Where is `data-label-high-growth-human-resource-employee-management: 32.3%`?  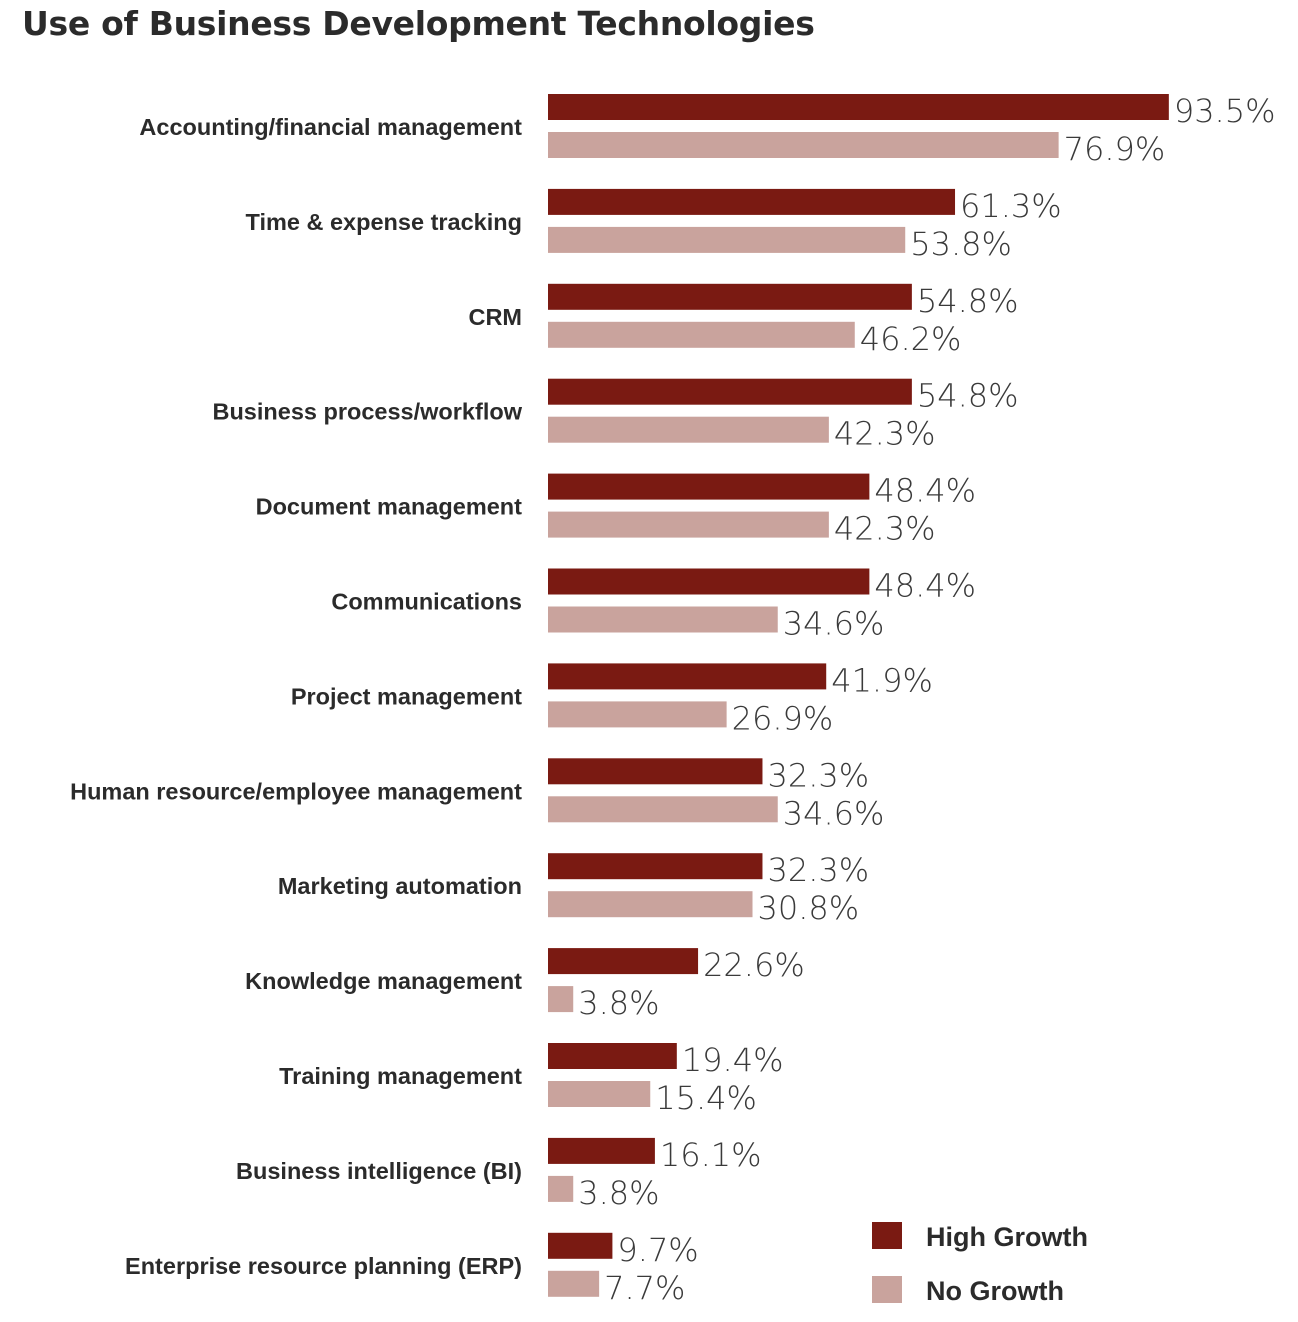
data-label-high-growth-human-resource-employee-management: 32.3% is located at coordinates (818, 775).